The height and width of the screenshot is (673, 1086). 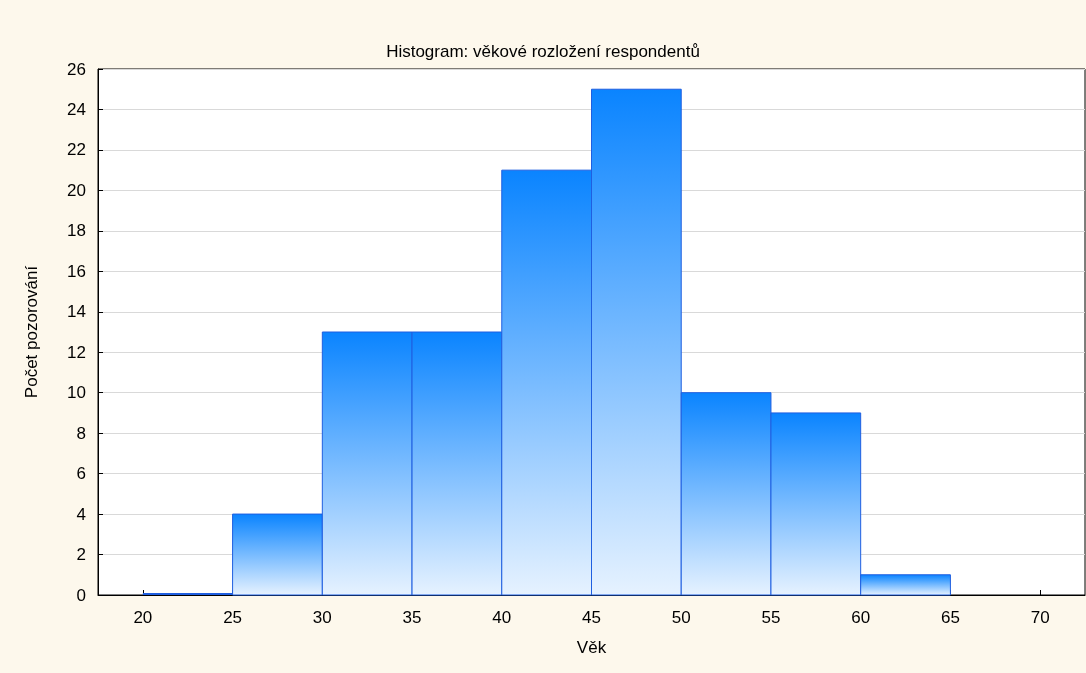 What do you see at coordinates (322, 617) in the screenshot?
I see `x-tick-label: 30` at bounding box center [322, 617].